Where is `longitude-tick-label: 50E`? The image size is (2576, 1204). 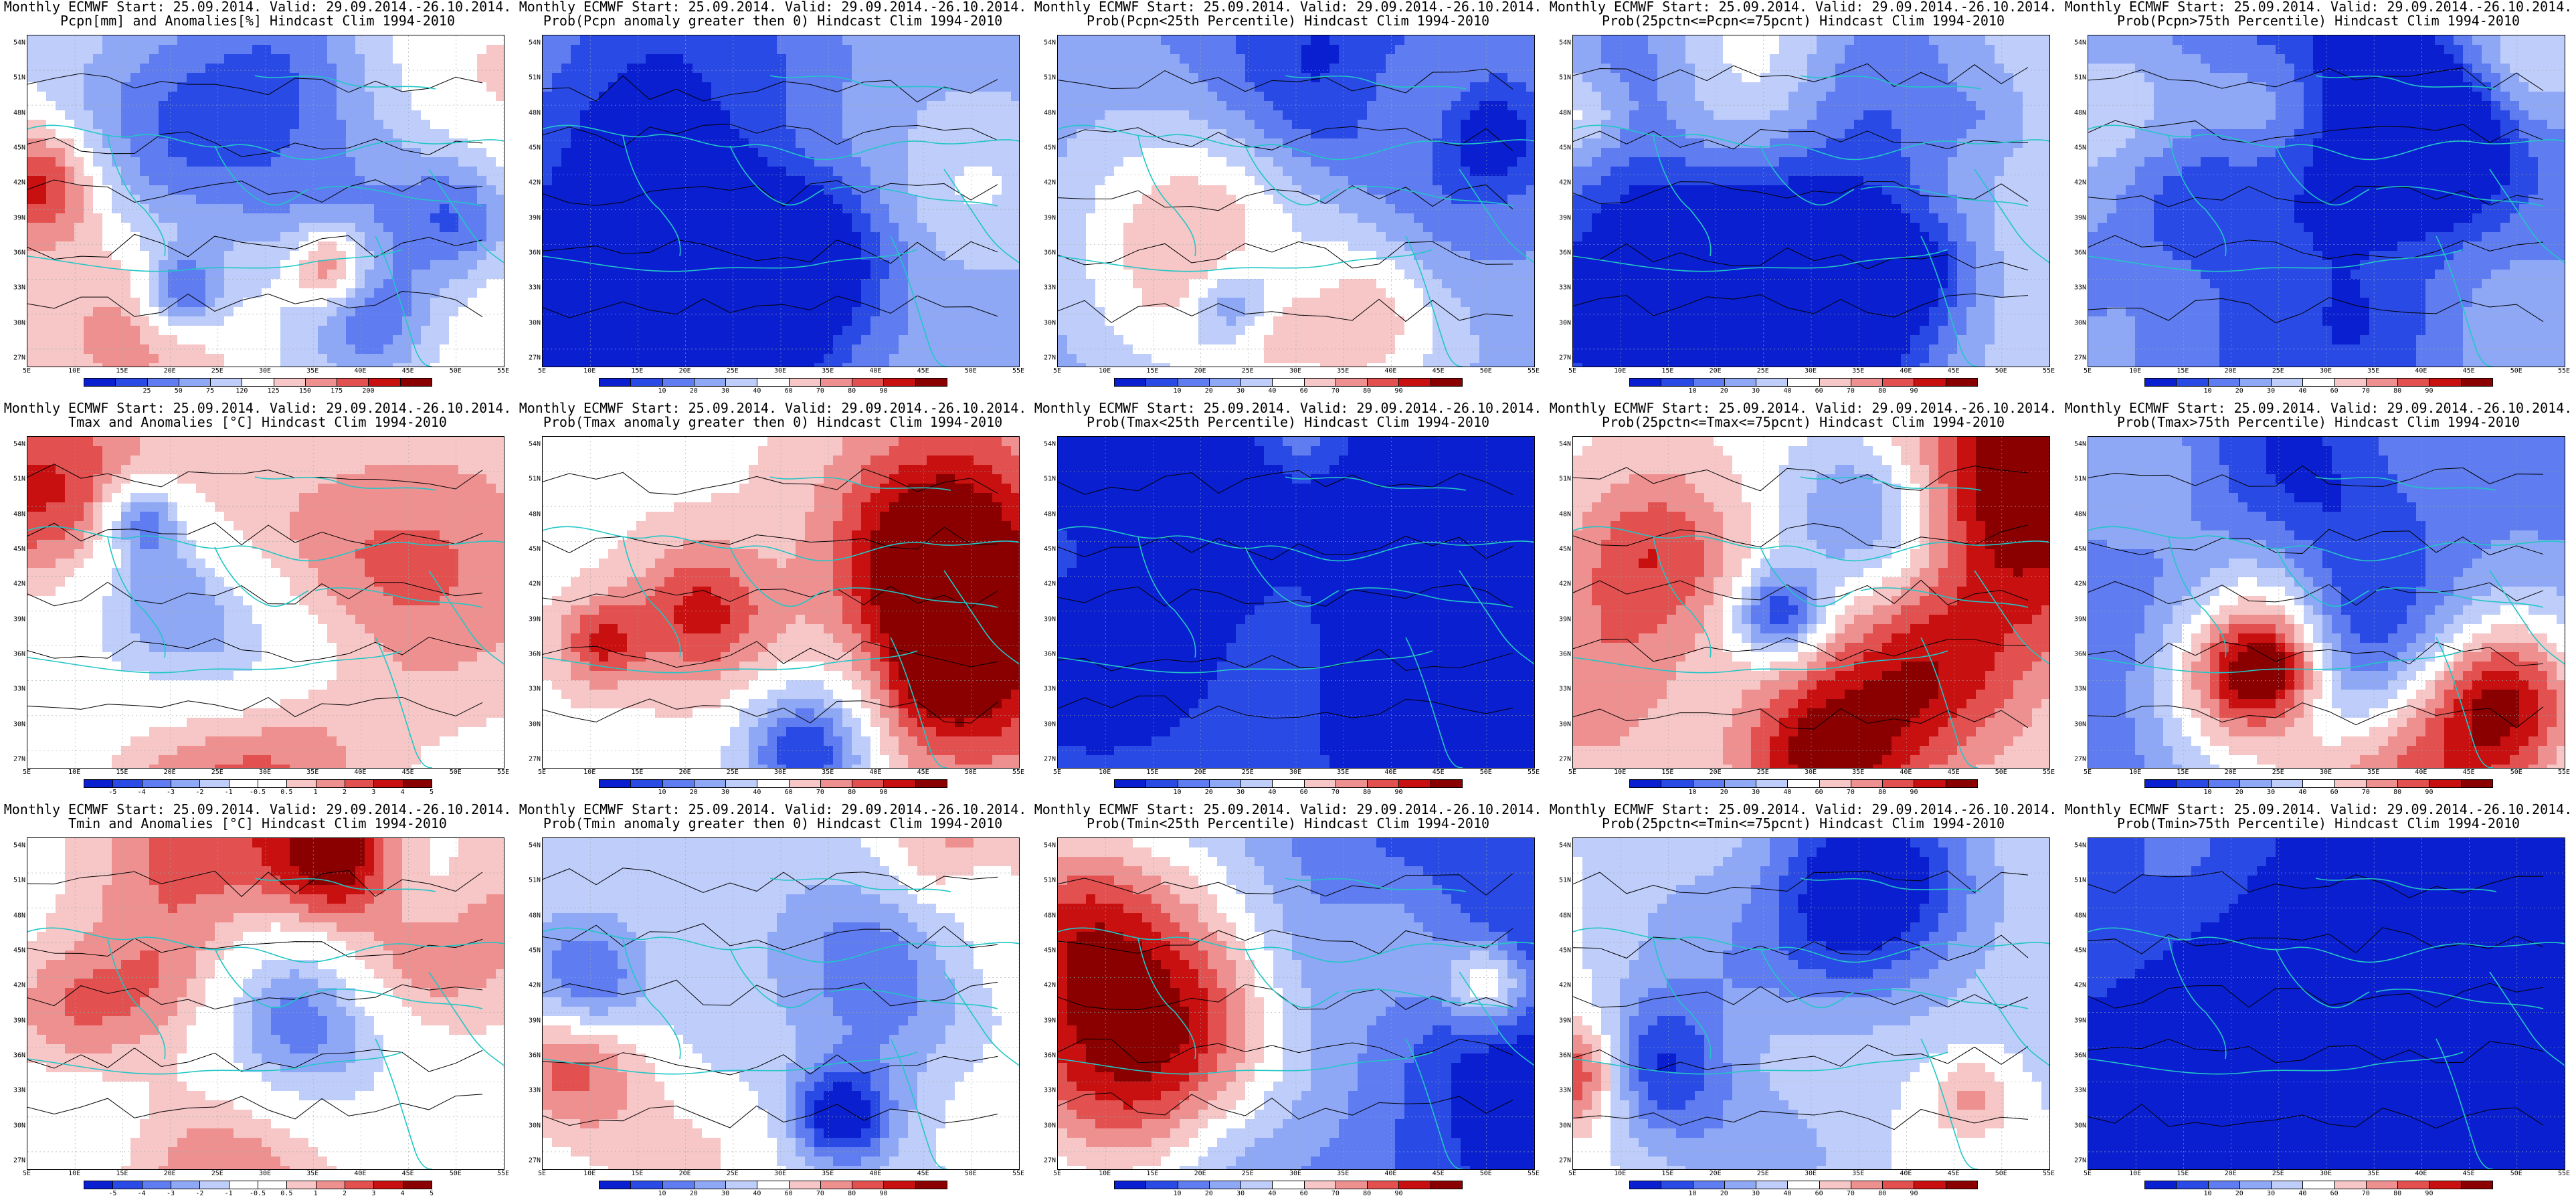
longitude-tick-label: 50E is located at coordinates (456, 772).